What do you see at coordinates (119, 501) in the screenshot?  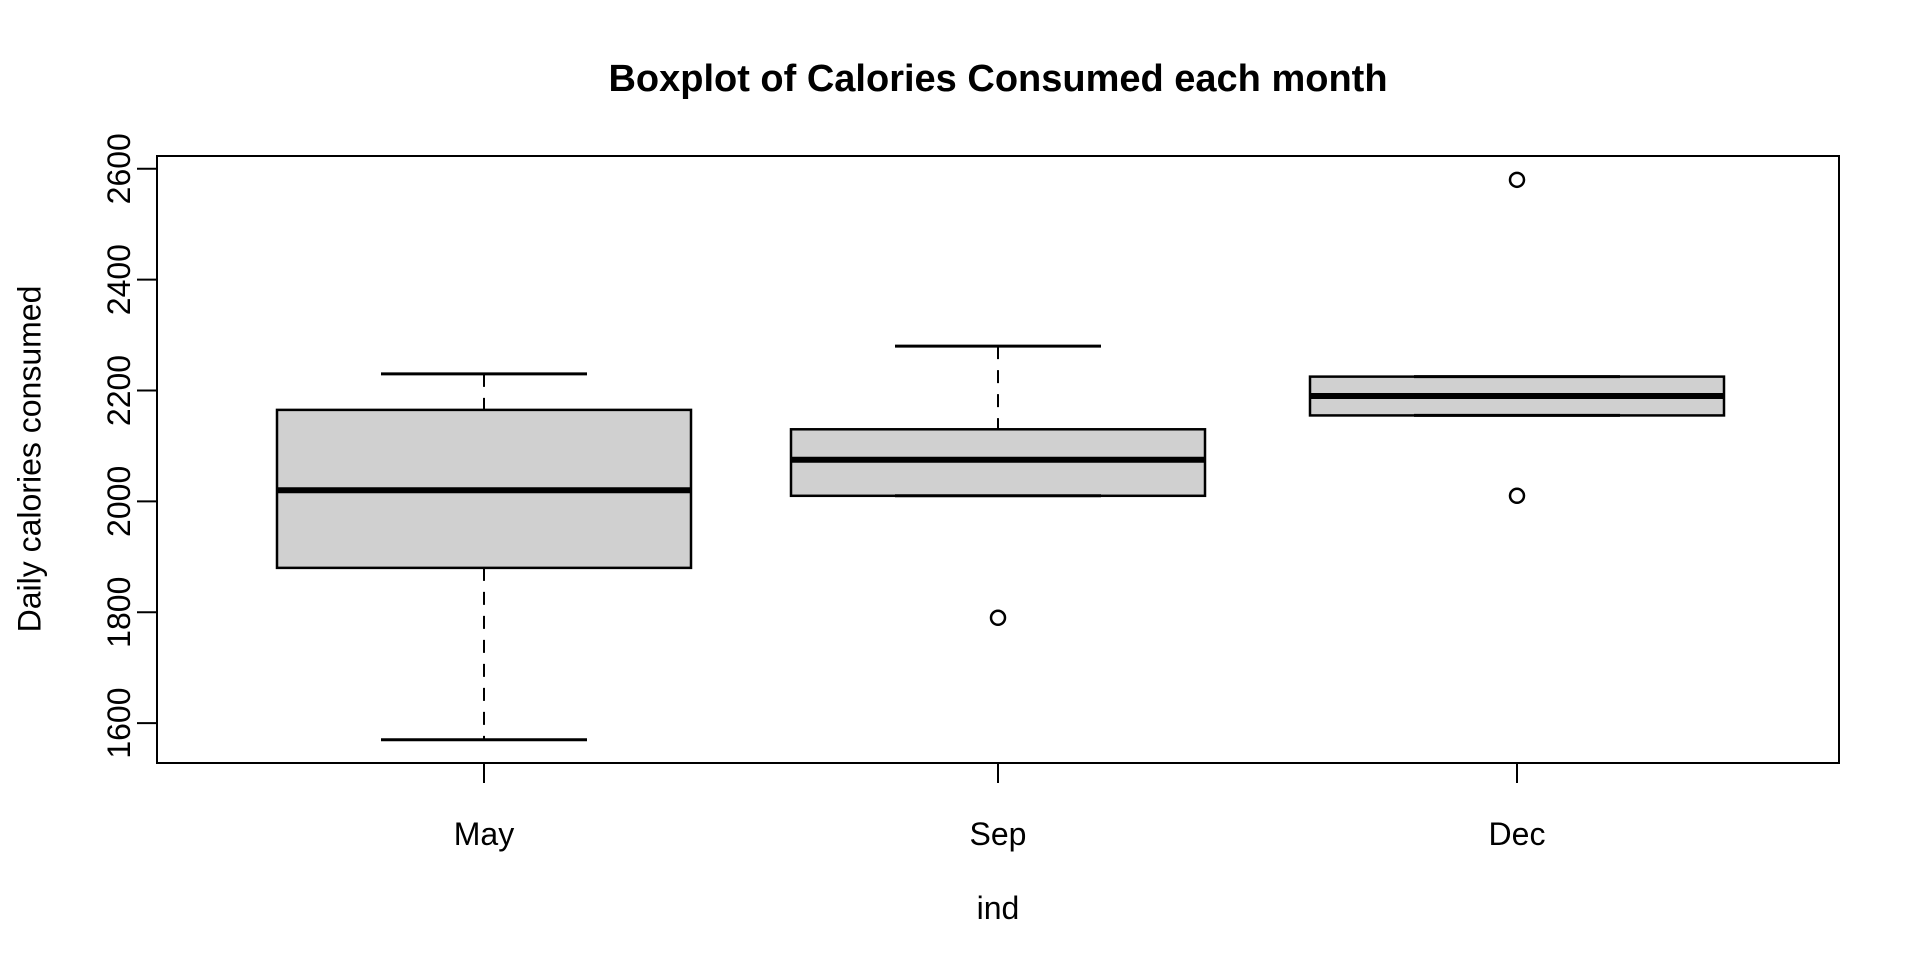 I see `y-tick-label: 2000` at bounding box center [119, 501].